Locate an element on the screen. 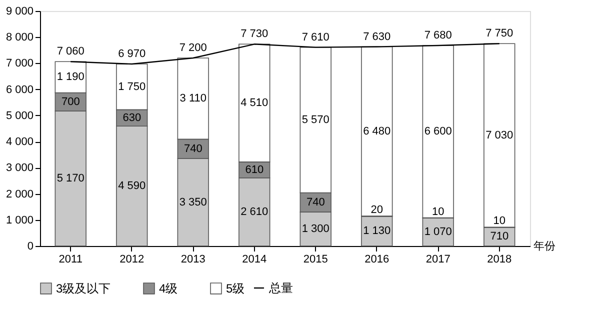 The height and width of the screenshot is (329, 596). data-label: 3 350 is located at coordinates (193, 202).